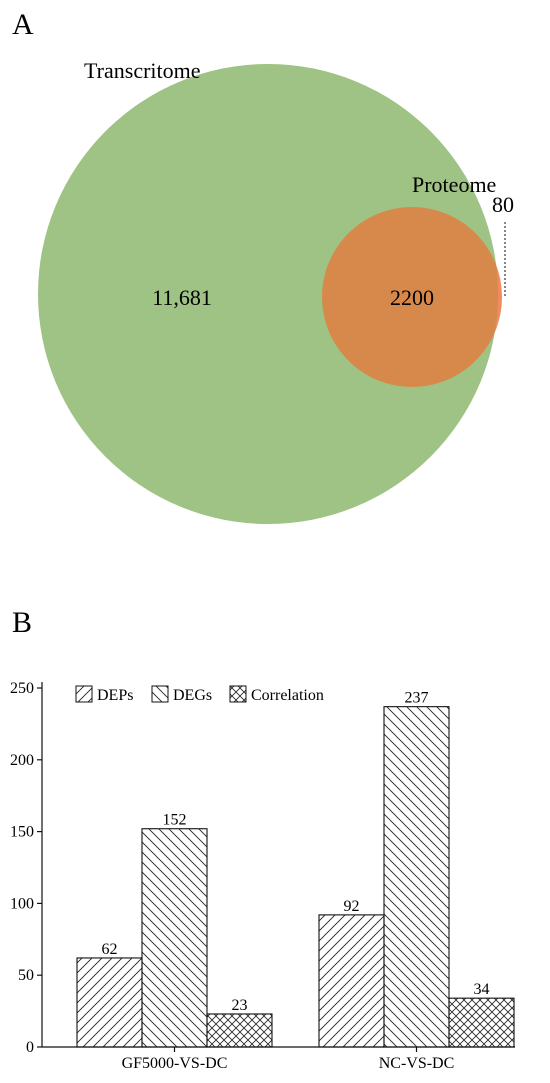  What do you see at coordinates (22, 832) in the screenshot?
I see `y-tick-label: 150` at bounding box center [22, 832].